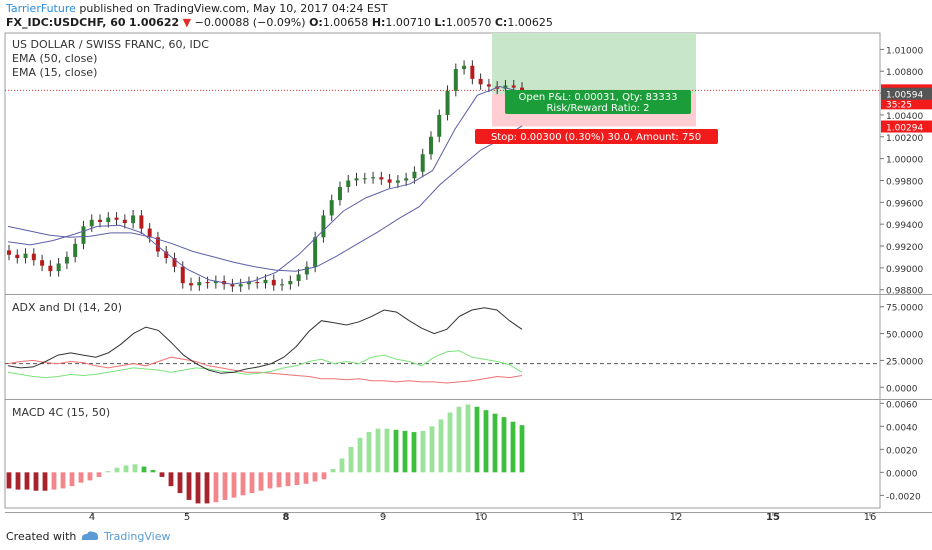 The width and height of the screenshot is (932, 550). Describe the element at coordinates (501, 22) in the screenshot. I see `close-label: C:` at that location.